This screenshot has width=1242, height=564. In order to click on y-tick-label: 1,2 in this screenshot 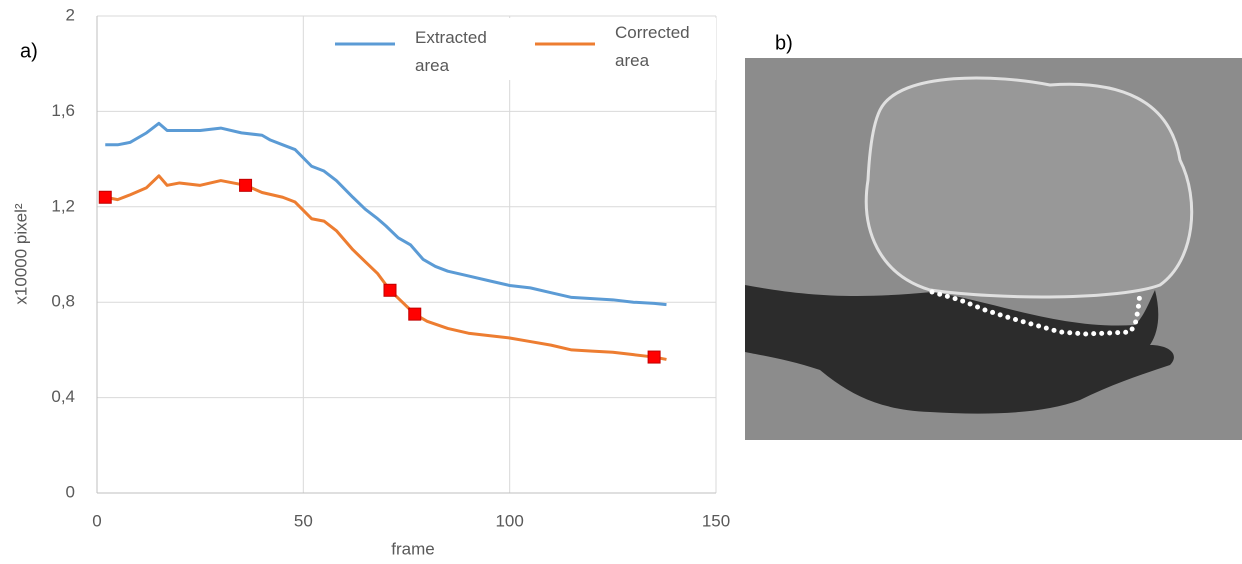, I will do `click(63, 205)`.